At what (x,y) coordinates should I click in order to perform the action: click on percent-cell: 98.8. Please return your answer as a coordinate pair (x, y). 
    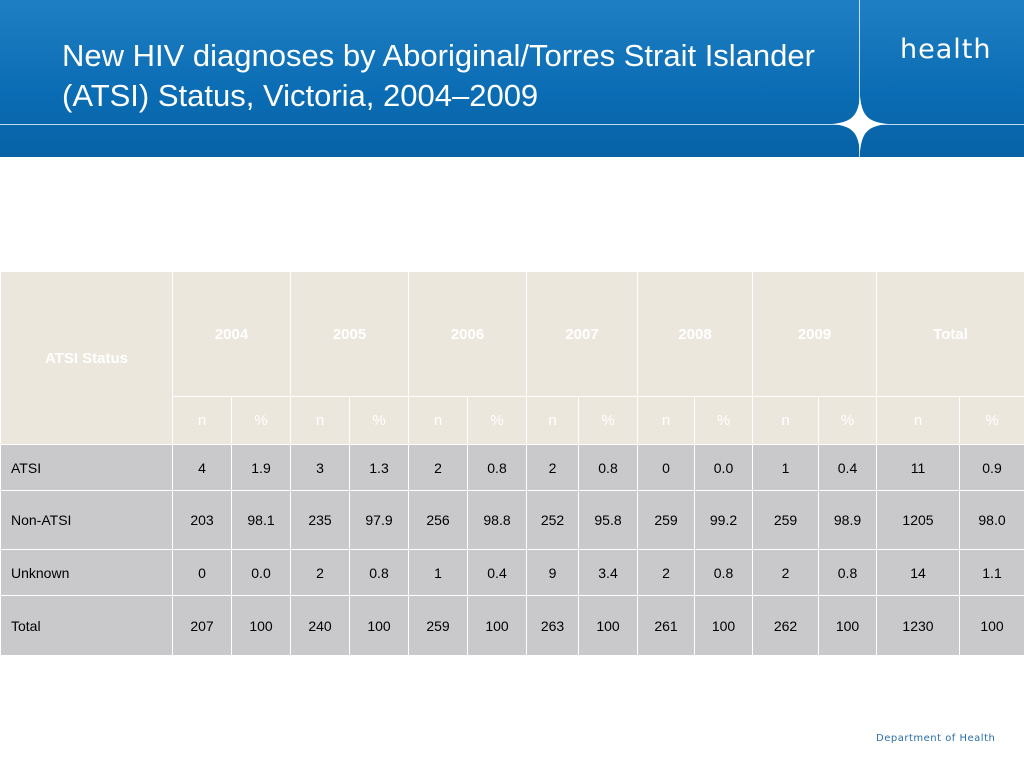
    Looking at the image, I should click on (497, 520).